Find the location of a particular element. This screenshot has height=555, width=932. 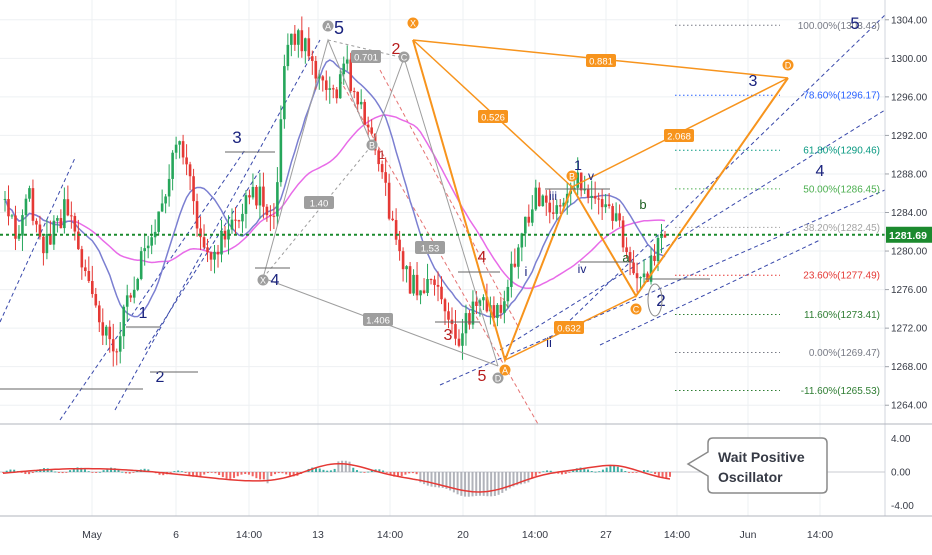

wave-label-blue-11: ii is located at coordinates (549, 342).